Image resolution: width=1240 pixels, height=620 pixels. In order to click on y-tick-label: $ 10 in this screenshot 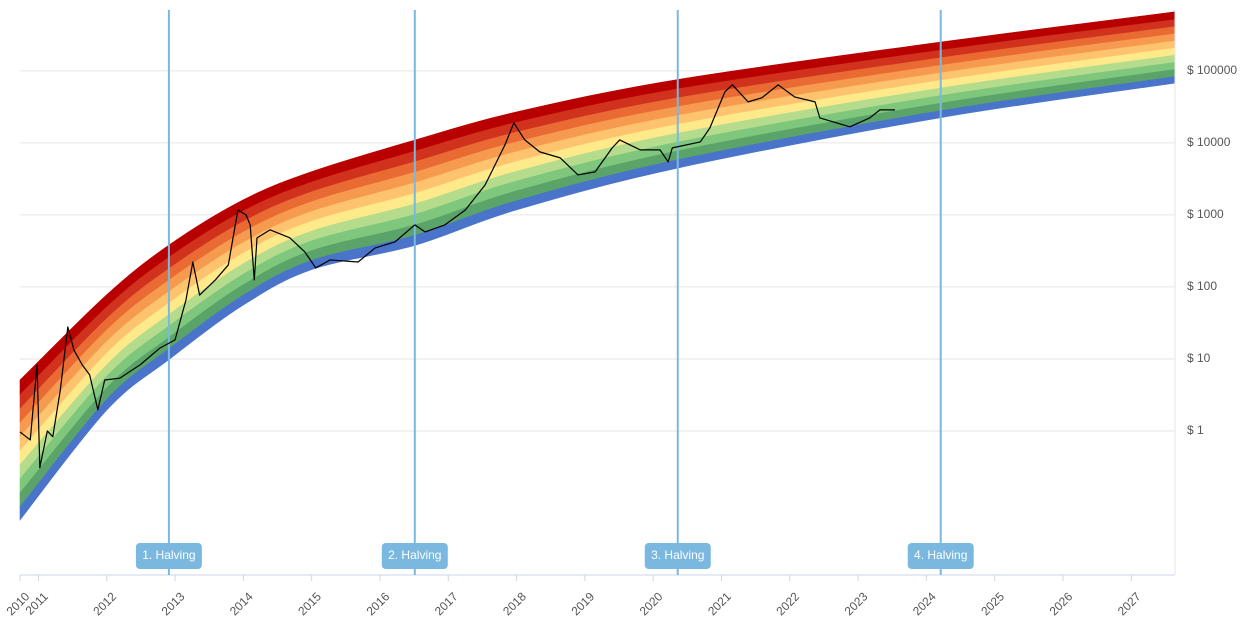, I will do `click(1199, 358)`.